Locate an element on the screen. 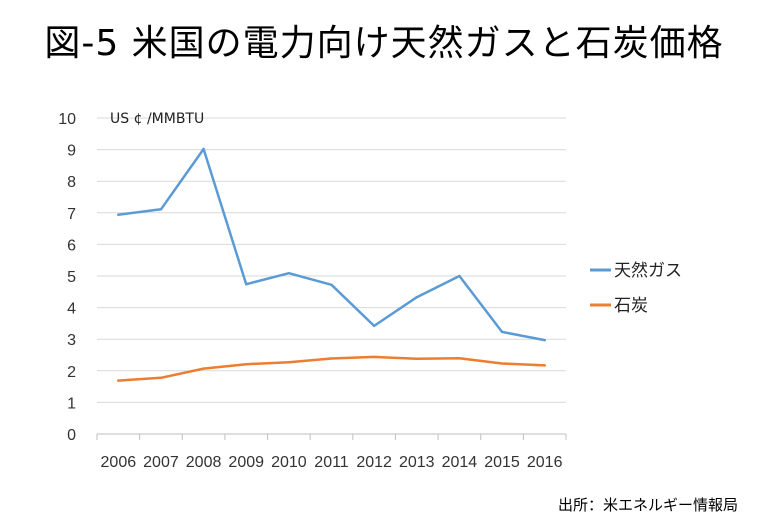 The width and height of the screenshot is (768, 529). y-tick-label-1: 1 is located at coordinates (71, 403).